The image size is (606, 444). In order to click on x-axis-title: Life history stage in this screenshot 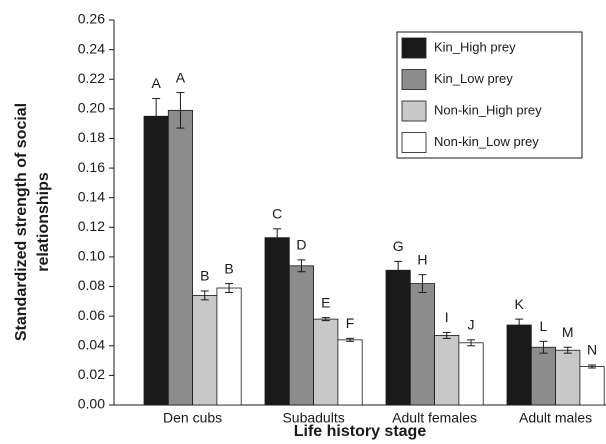, I will do `click(360, 431)`.